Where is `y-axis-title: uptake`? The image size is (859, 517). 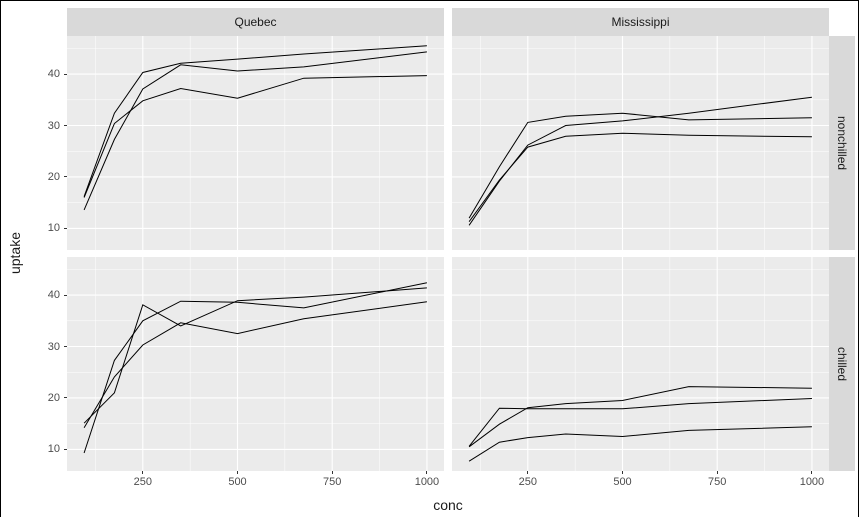 y-axis-title: uptake is located at coordinates (15, 253).